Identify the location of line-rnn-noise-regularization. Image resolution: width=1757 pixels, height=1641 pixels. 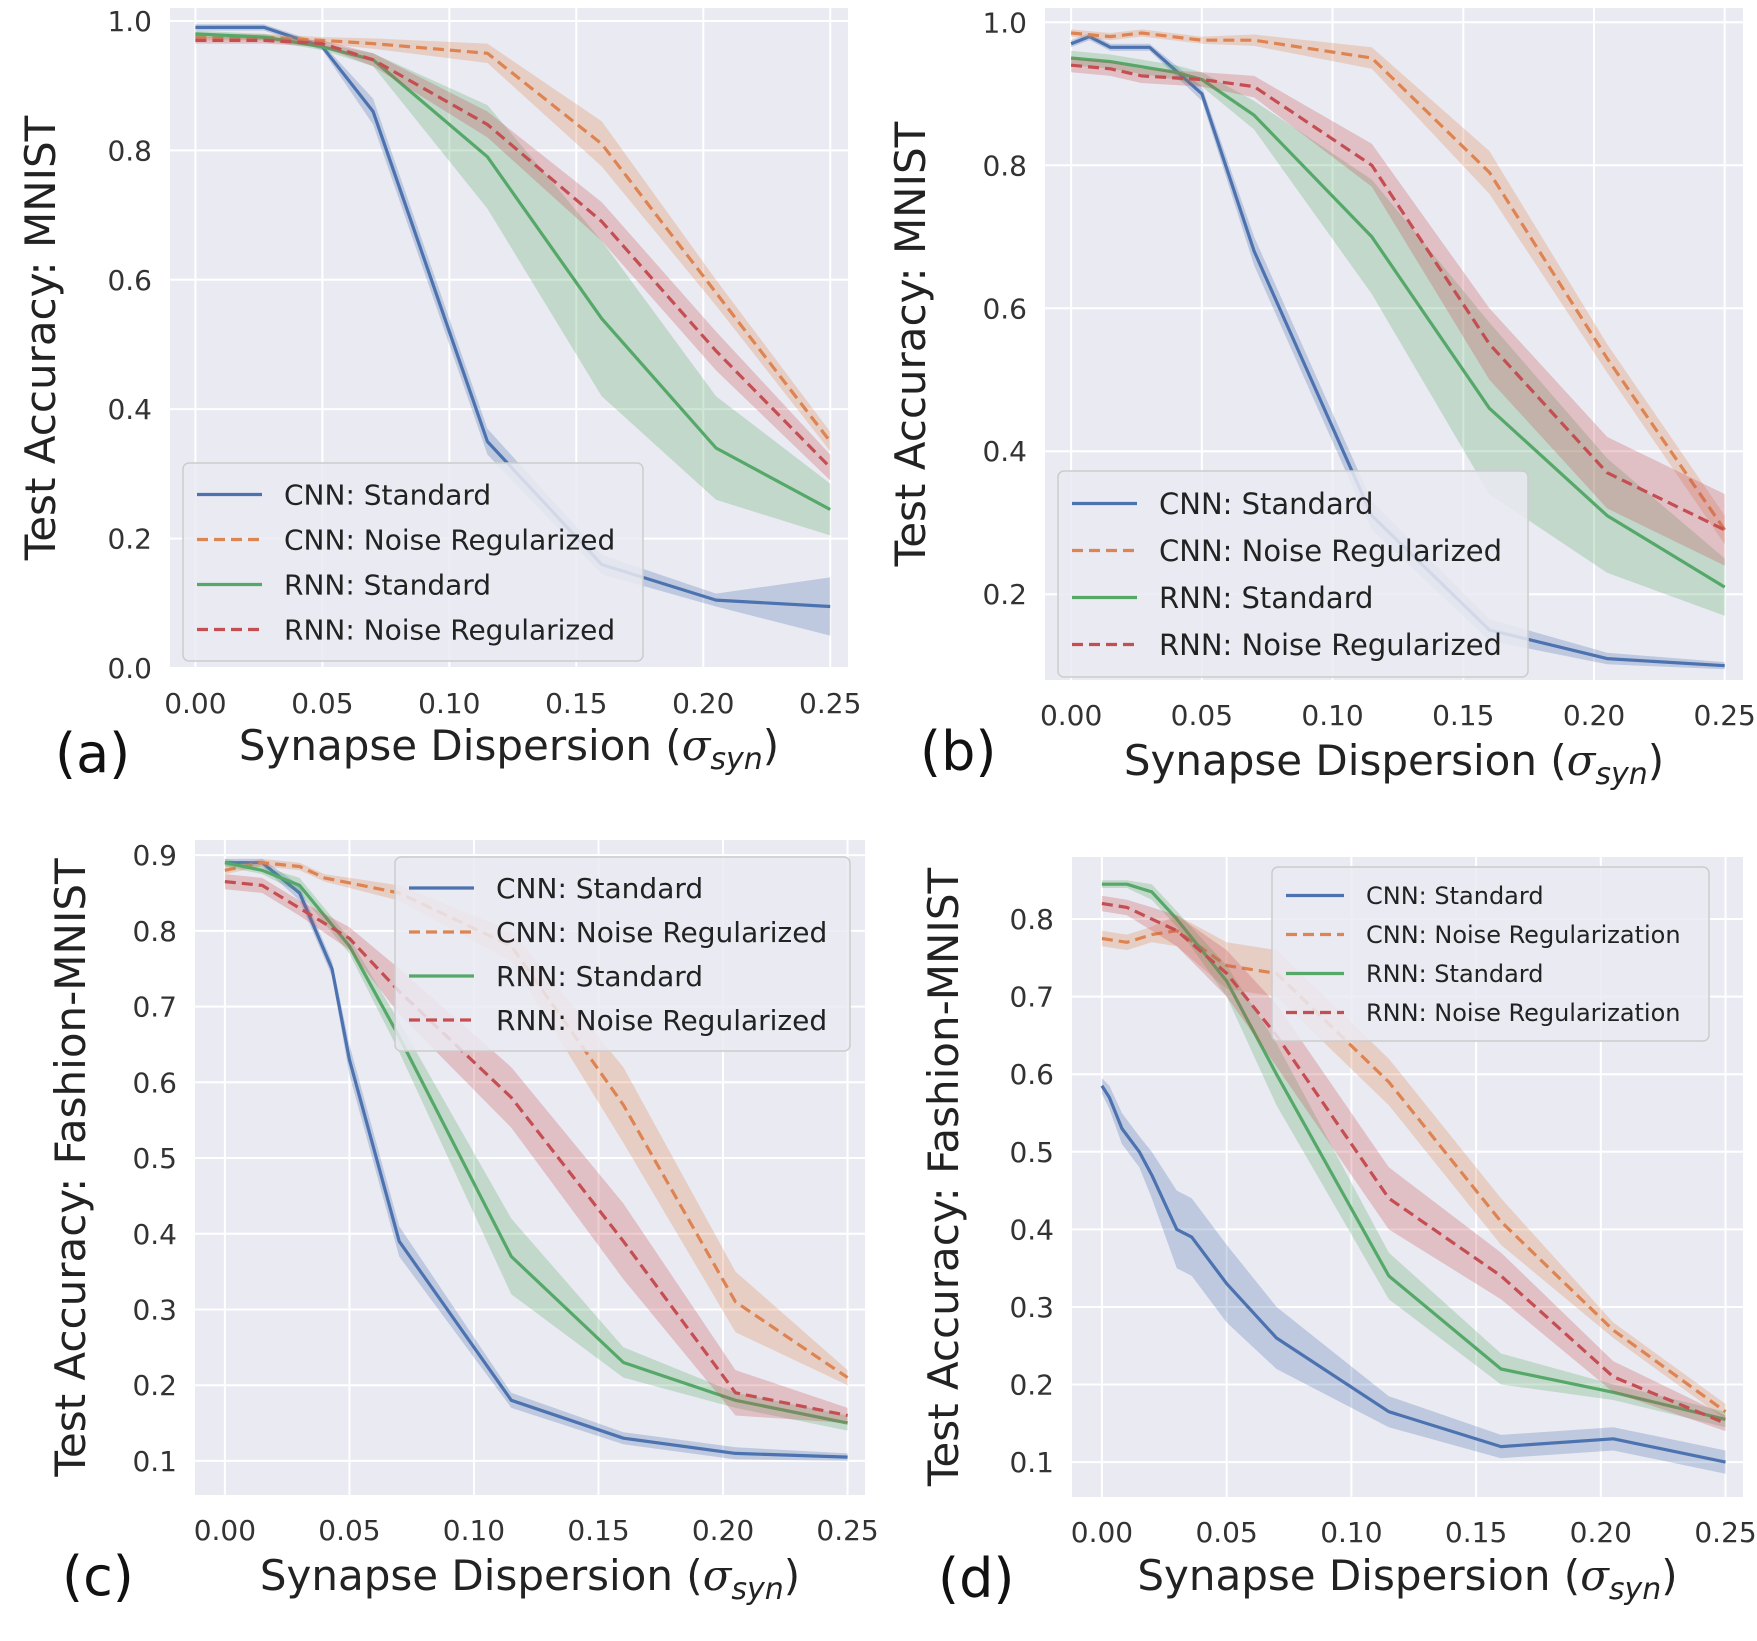
(1414, 1163).